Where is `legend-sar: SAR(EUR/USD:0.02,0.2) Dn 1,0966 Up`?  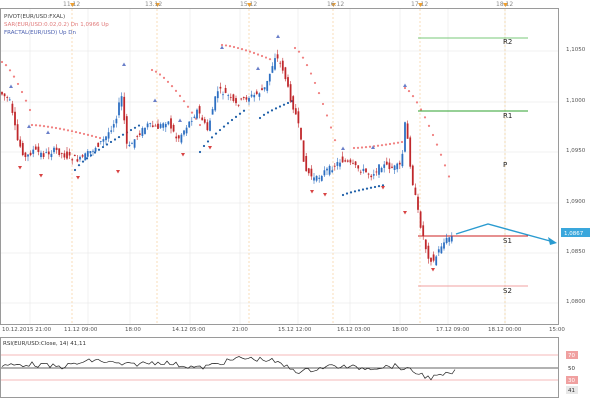
legend-sar: SAR(EUR/USD:0.02,0.2) Dn 1,0966 Up is located at coordinates (56, 25).